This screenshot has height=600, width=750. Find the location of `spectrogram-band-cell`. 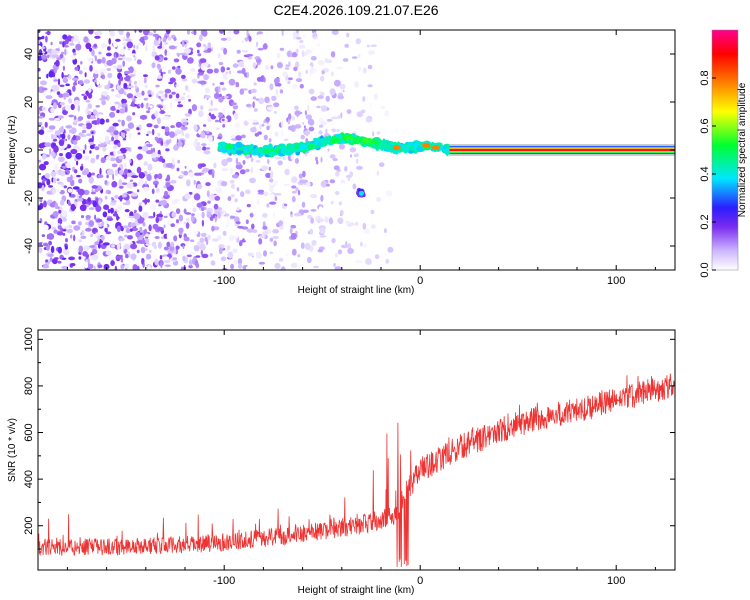

spectrogram-band-cell is located at coordinates (296, 148).